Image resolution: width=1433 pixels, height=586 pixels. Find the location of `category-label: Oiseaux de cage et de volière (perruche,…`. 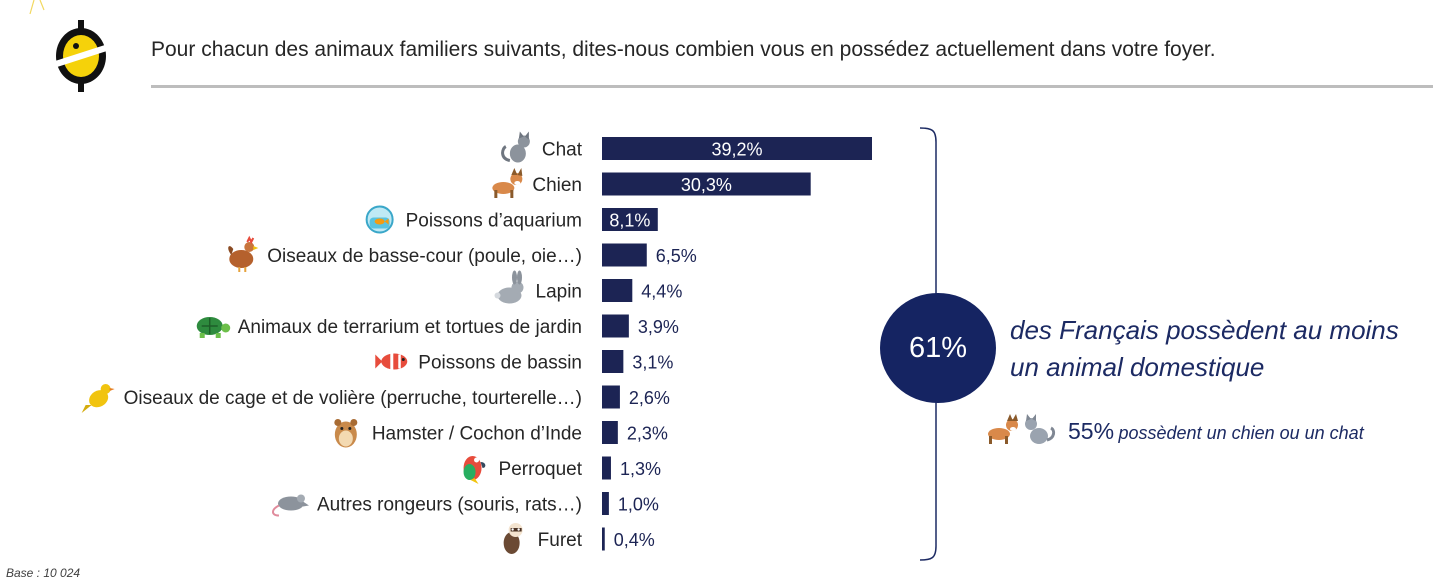

category-label: Oiseaux de cage et de volière (perruche,… is located at coordinates (353, 398).